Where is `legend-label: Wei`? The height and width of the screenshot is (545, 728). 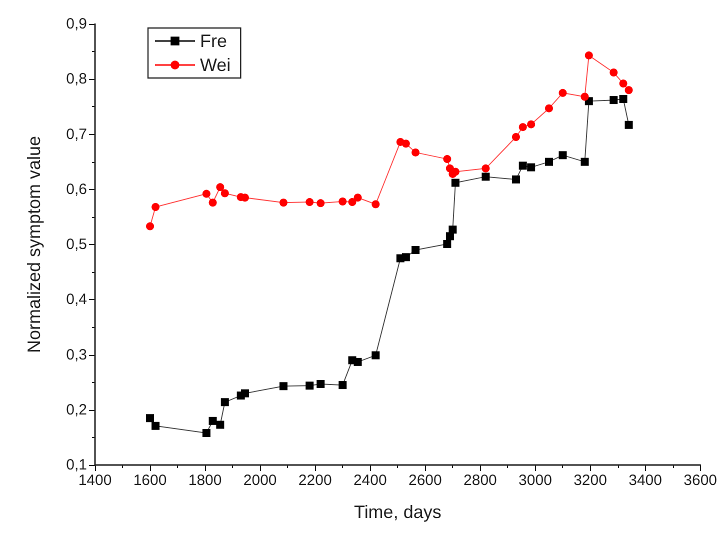
legend-label: Wei is located at coordinates (215, 65).